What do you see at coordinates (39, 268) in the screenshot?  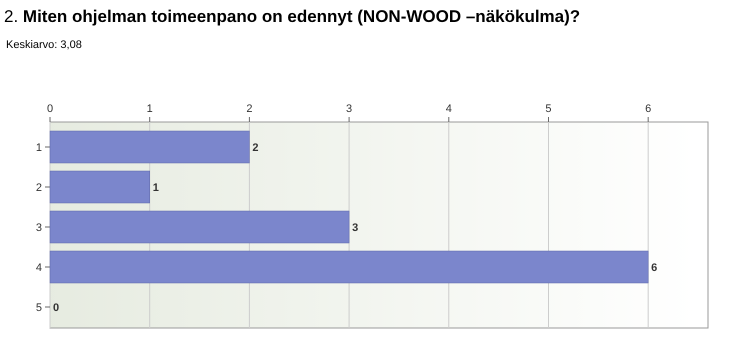 I see `y-tick-label: 4` at bounding box center [39, 268].